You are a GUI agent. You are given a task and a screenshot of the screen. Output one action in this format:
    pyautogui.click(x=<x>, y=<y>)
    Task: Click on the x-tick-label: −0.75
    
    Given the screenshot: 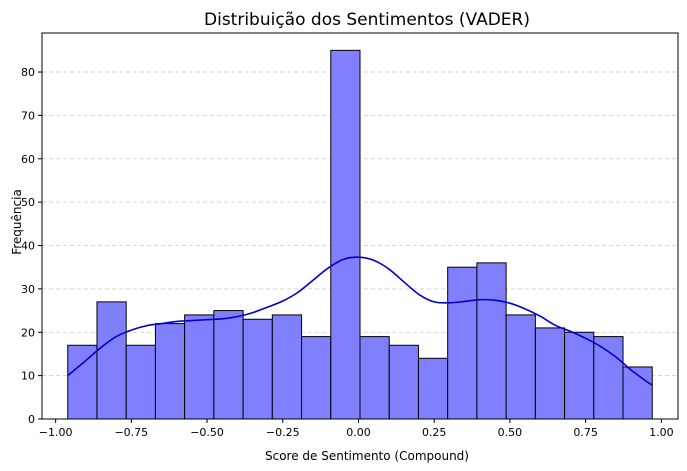 What is the action you would take?
    pyautogui.click(x=131, y=432)
    